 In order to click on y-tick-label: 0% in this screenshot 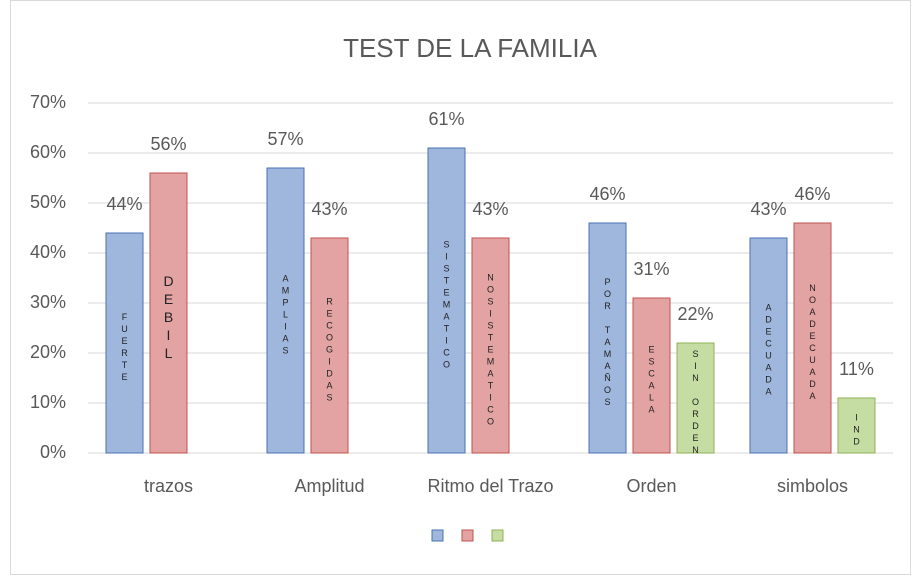, I will do `click(53, 452)`.